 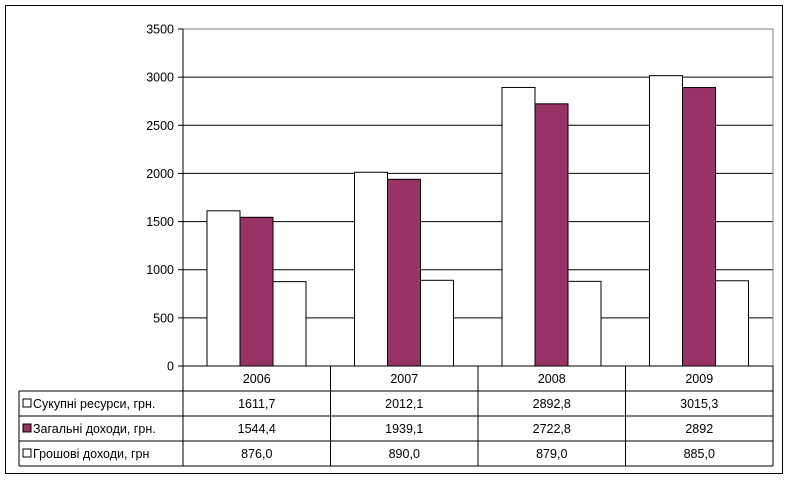 What do you see at coordinates (160, 222) in the screenshot?
I see `y-tick-label: 1500` at bounding box center [160, 222].